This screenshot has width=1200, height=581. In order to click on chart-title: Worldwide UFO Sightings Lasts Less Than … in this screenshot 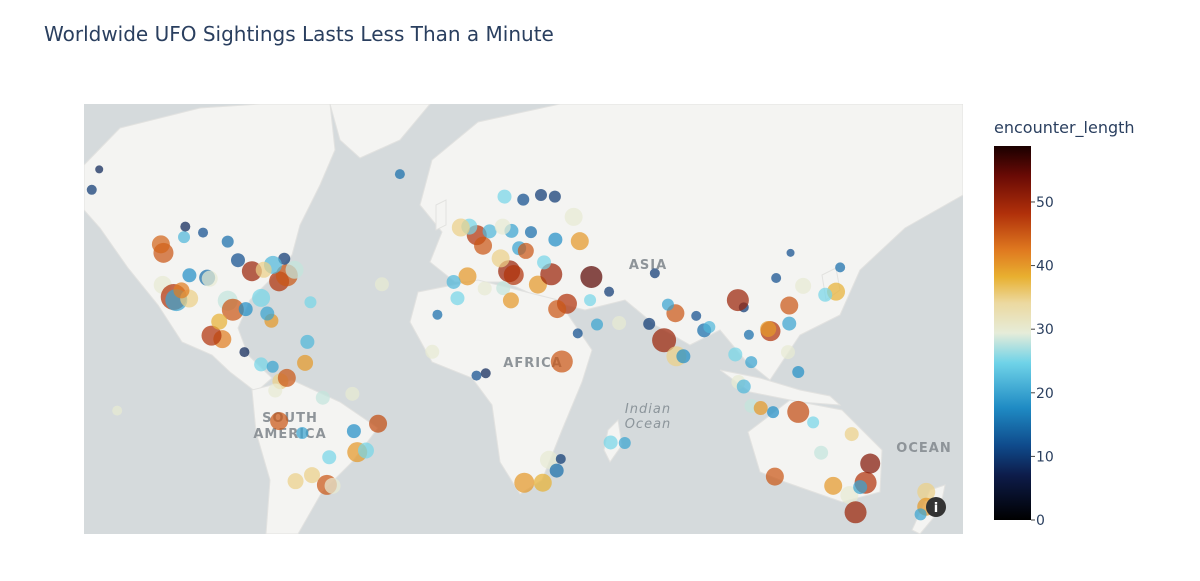, I will do `click(299, 34)`.